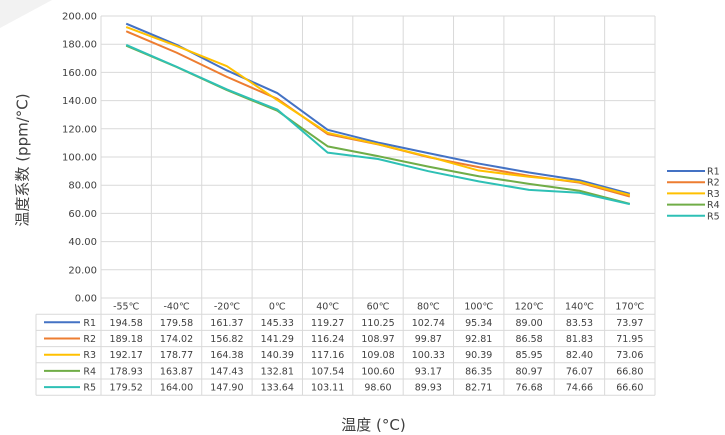 The image size is (725, 435). I want to click on x-axis-title: 温度 (°C), so click(373, 425).